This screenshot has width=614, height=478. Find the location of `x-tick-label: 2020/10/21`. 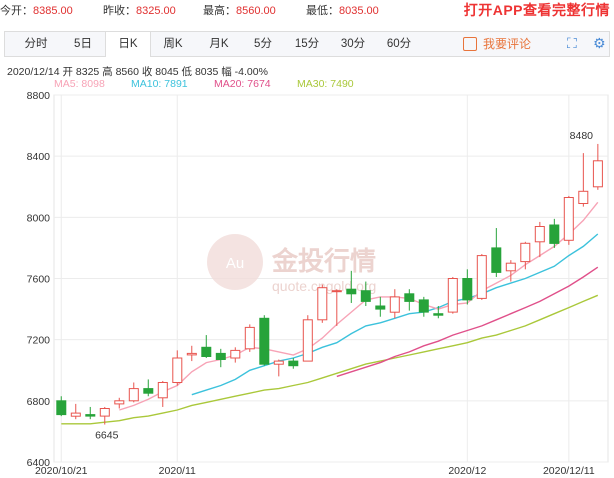

x-tick-label: 2020/10/21 is located at coordinates (61, 471).